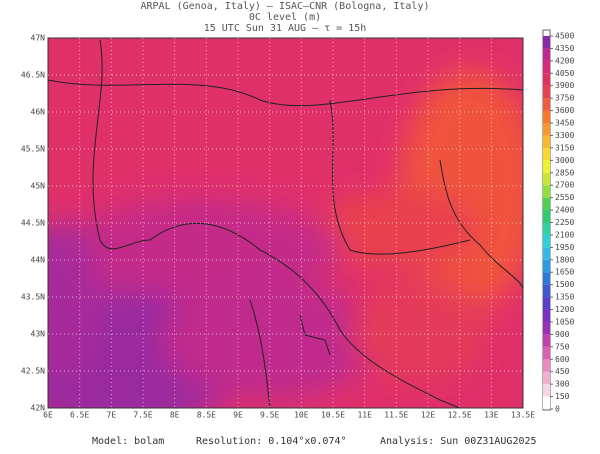 This screenshot has width=600, height=454. What do you see at coordinates (285, 17) in the screenshot?
I see `subtitle: 0C level (m)` at bounding box center [285, 17].